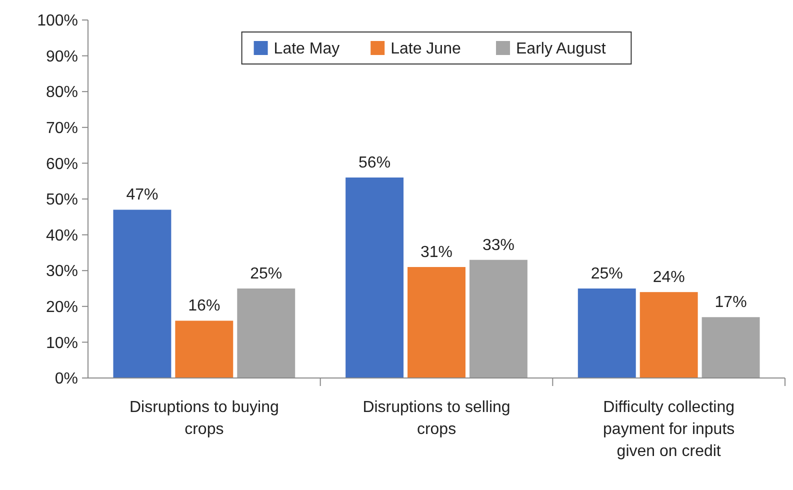 This screenshot has width=793, height=490. I want to click on y-tick-label: 40%, so click(62, 235).